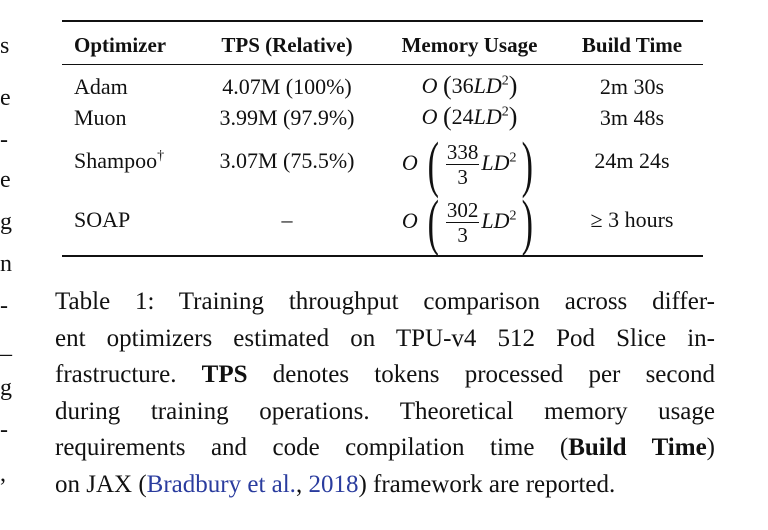 Image resolution: width=768 pixels, height=530 pixels. I want to click on table-cell-build-time: 24m 24s, so click(632, 160).